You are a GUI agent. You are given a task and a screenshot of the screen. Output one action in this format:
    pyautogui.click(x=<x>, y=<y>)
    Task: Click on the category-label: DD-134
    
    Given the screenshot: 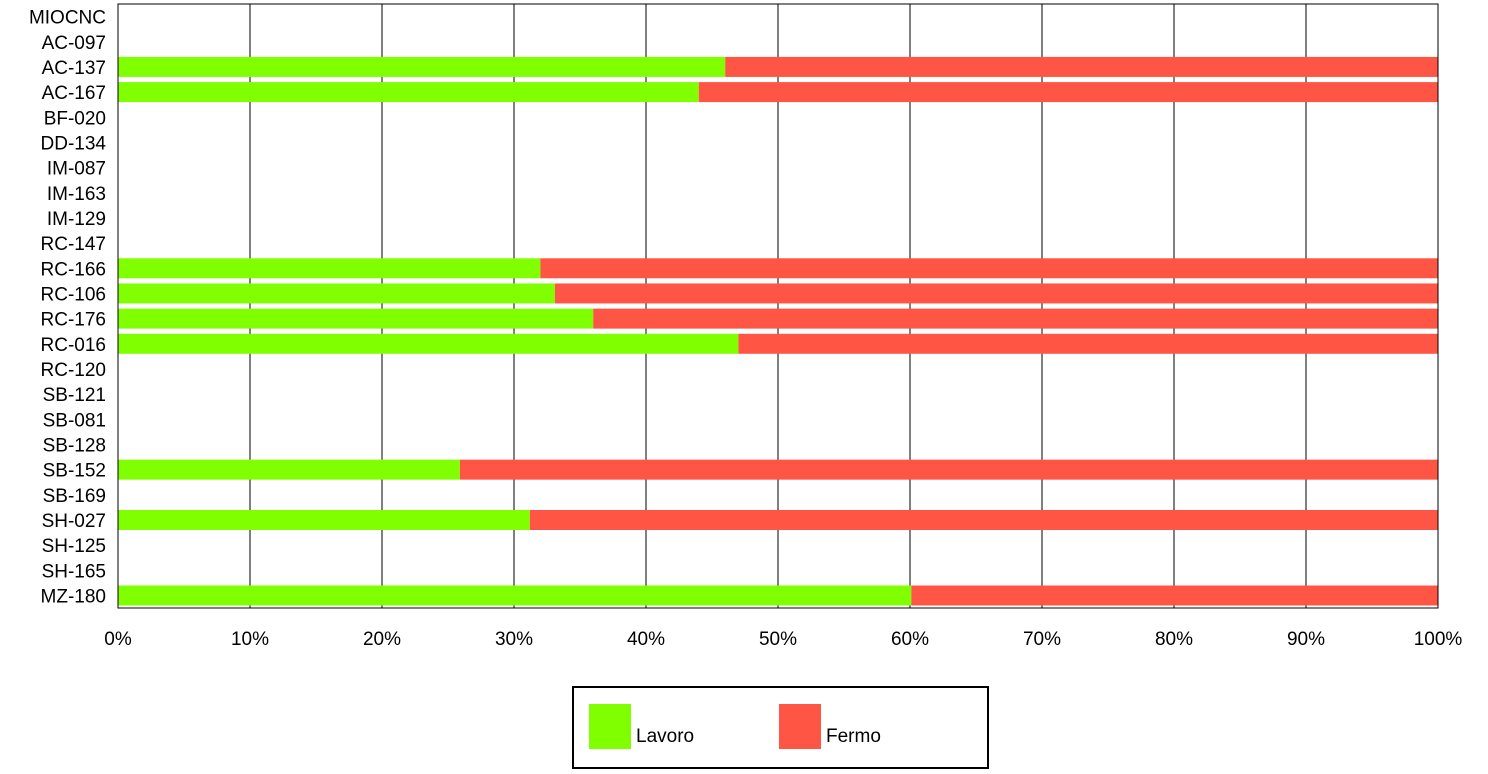 What is the action you would take?
    pyautogui.click(x=74, y=143)
    